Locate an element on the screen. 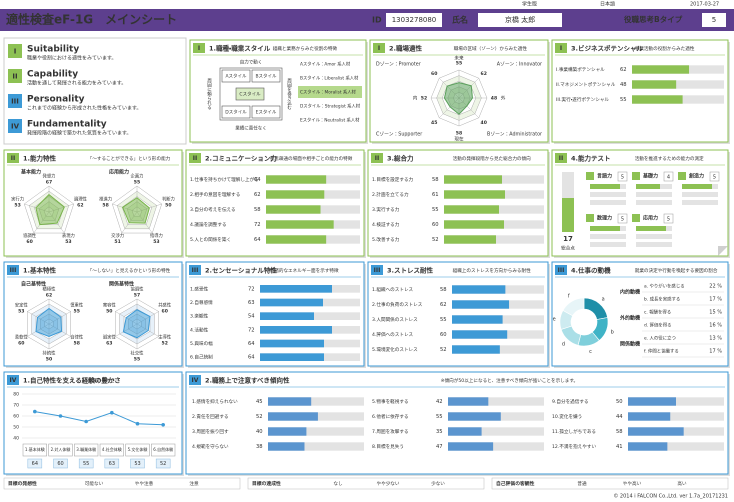 The width and height of the screenshot is (734, 502). category-box is located at coordinates (163, 450).